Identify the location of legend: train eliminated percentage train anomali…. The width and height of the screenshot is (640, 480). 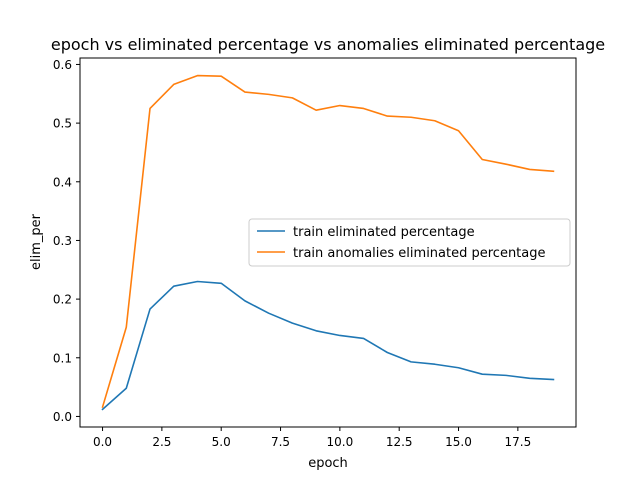
(409, 242).